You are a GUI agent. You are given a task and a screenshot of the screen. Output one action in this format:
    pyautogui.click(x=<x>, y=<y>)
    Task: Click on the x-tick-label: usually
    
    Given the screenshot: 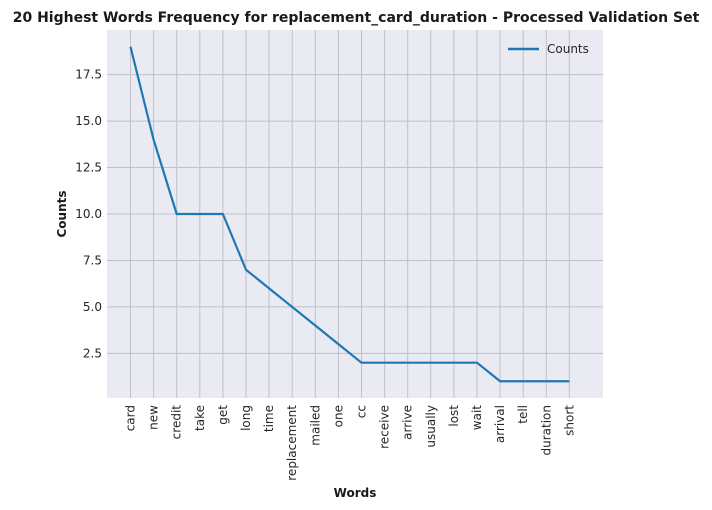 What is the action you would take?
    pyautogui.click(x=431, y=426)
    